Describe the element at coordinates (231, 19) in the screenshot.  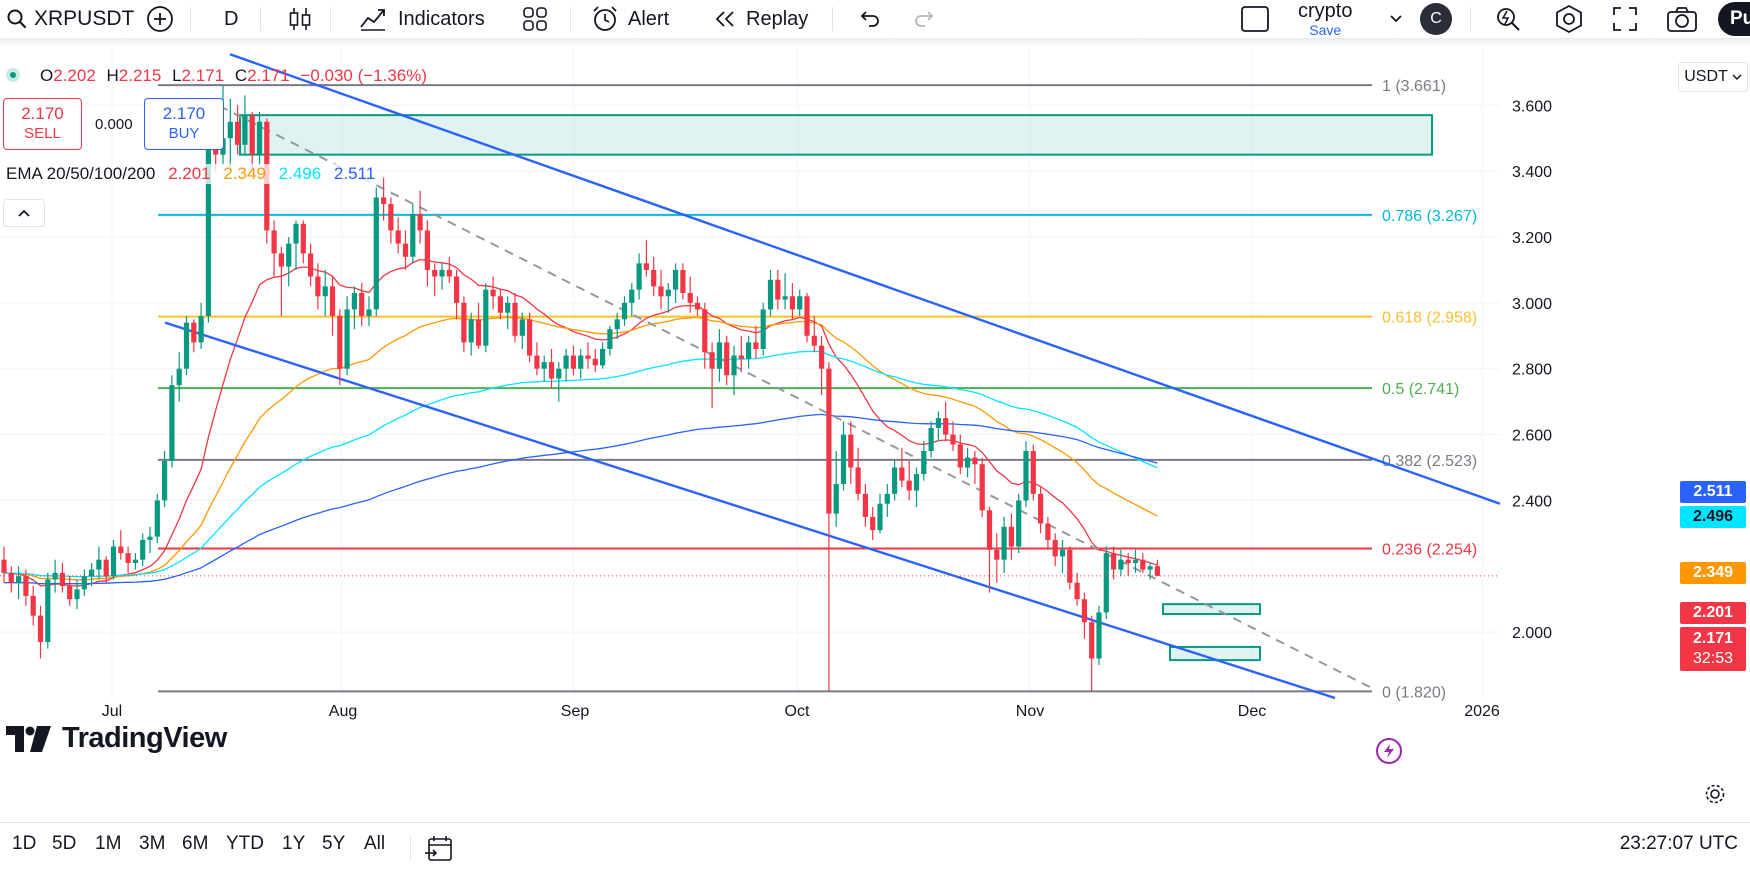
I see `interval-button: D` at that location.